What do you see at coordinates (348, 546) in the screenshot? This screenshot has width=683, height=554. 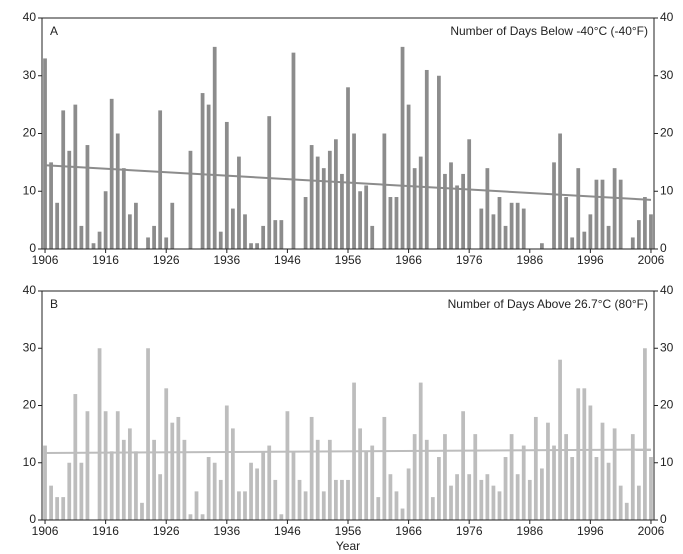 I see `x-axis-label: Year` at bounding box center [348, 546].